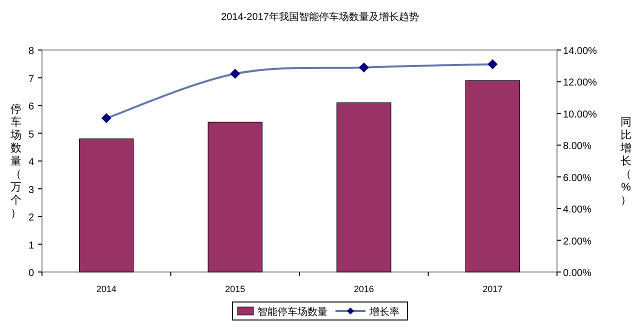 Image resolution: width=640 pixels, height=327 pixels. Describe the element at coordinates (31, 246) in the screenshot. I see `y-tick-label: 1` at that location.